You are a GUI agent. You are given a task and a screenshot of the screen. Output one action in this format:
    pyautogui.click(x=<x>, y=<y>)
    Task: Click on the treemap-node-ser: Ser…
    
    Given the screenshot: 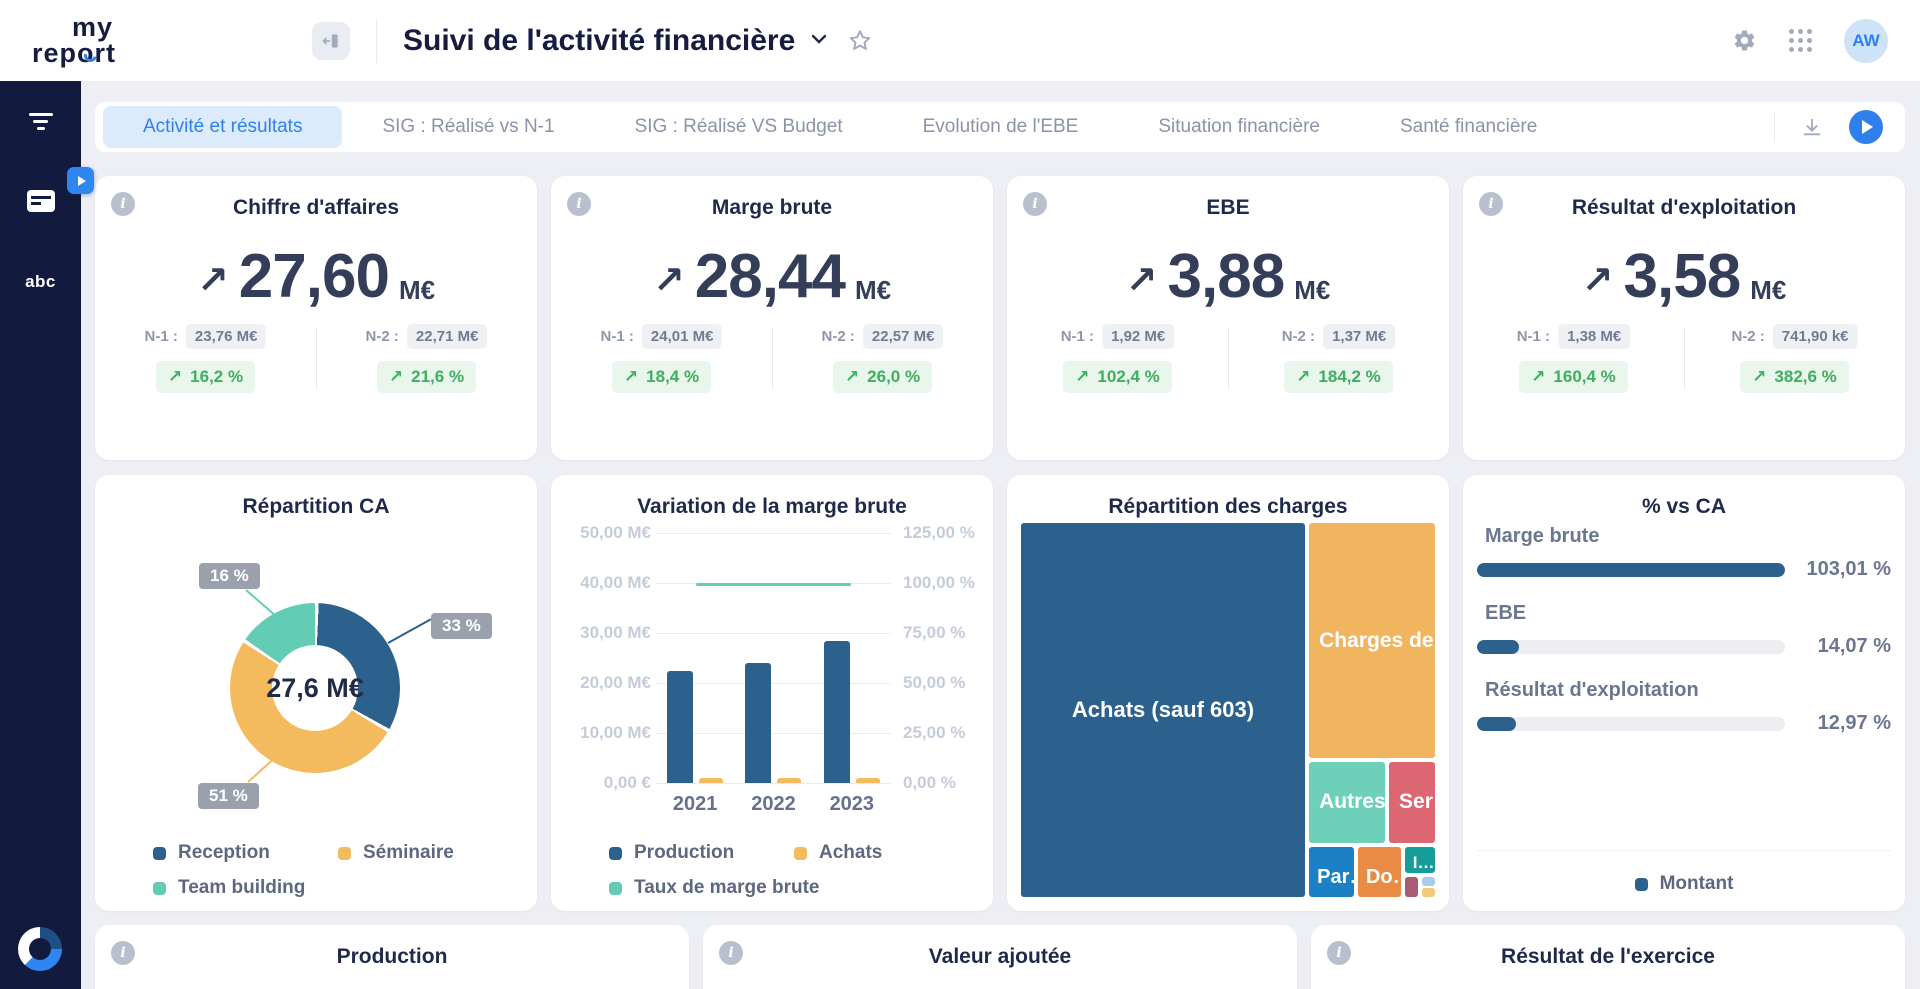 What is the action you would take?
    pyautogui.click(x=1412, y=802)
    